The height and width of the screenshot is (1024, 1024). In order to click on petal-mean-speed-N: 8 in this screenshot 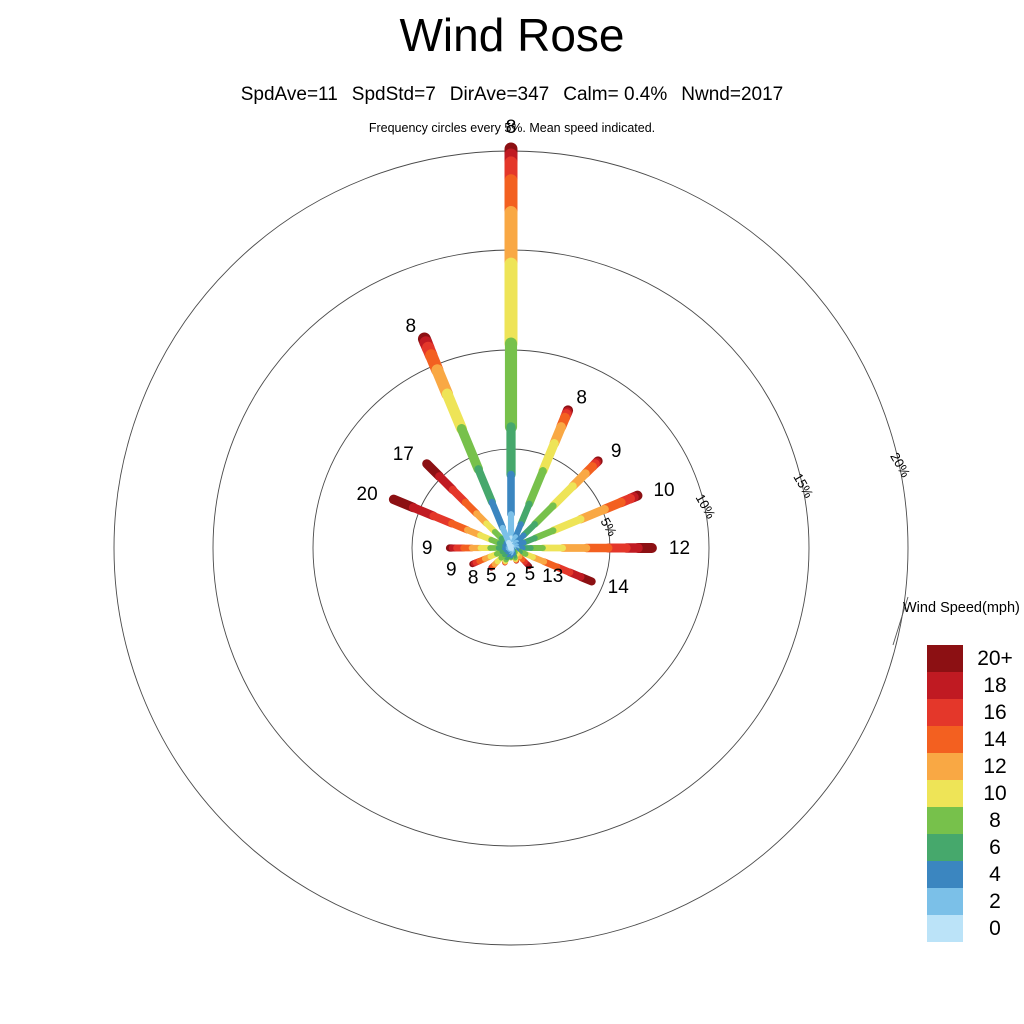, I will do `click(511, 127)`.